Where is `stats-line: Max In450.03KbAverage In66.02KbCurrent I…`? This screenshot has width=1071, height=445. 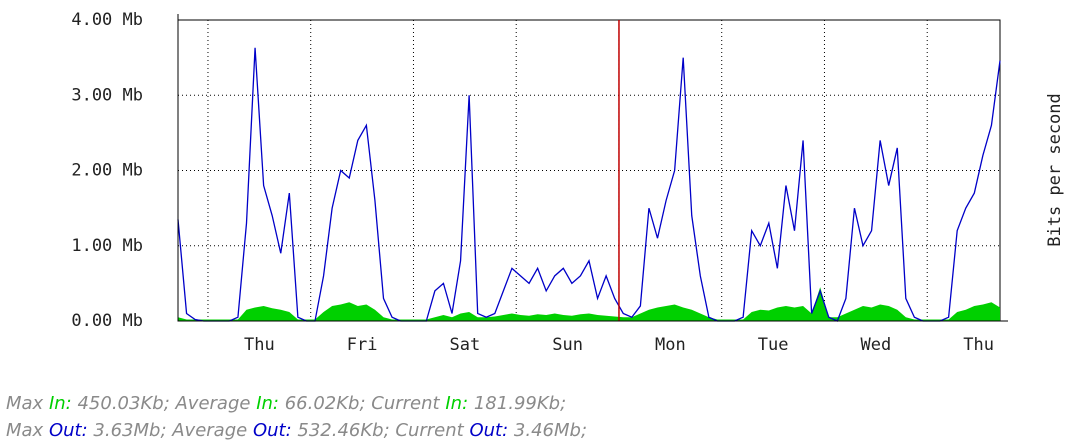 stats-line: Max In450.03KbAverage In66.02KbCurrent I… is located at coordinates (296, 403).